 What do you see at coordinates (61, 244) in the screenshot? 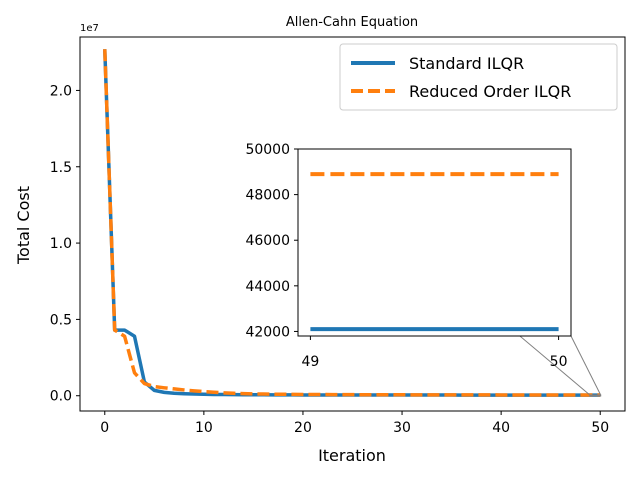
I see `y-tick-label: 1.0` at bounding box center [61, 244].